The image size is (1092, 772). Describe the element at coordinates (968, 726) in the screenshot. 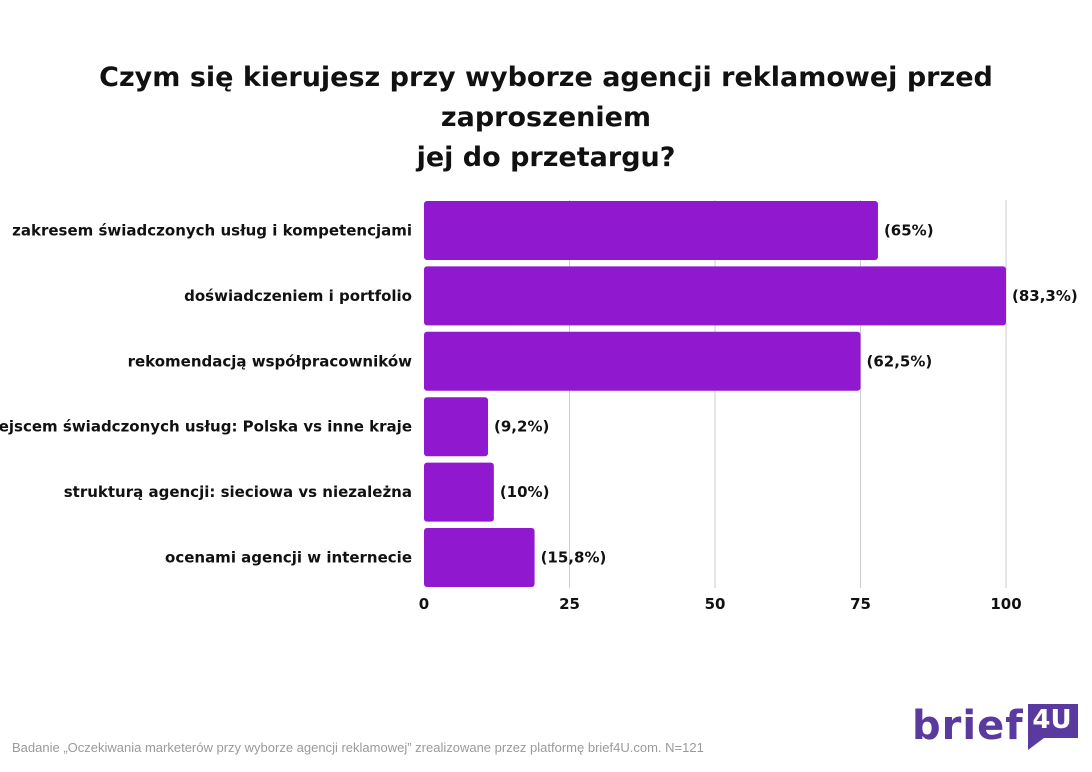

I see `logo-wordmark: brief` at that location.